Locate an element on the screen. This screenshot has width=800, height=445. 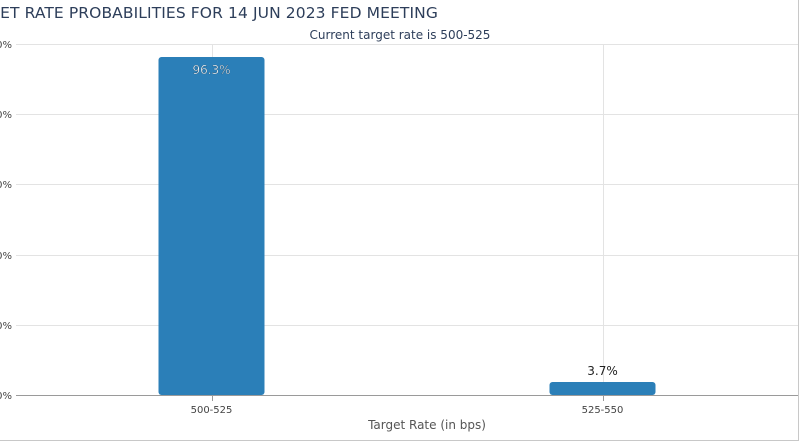
x-tick-label: 525-550 is located at coordinates (603, 410).